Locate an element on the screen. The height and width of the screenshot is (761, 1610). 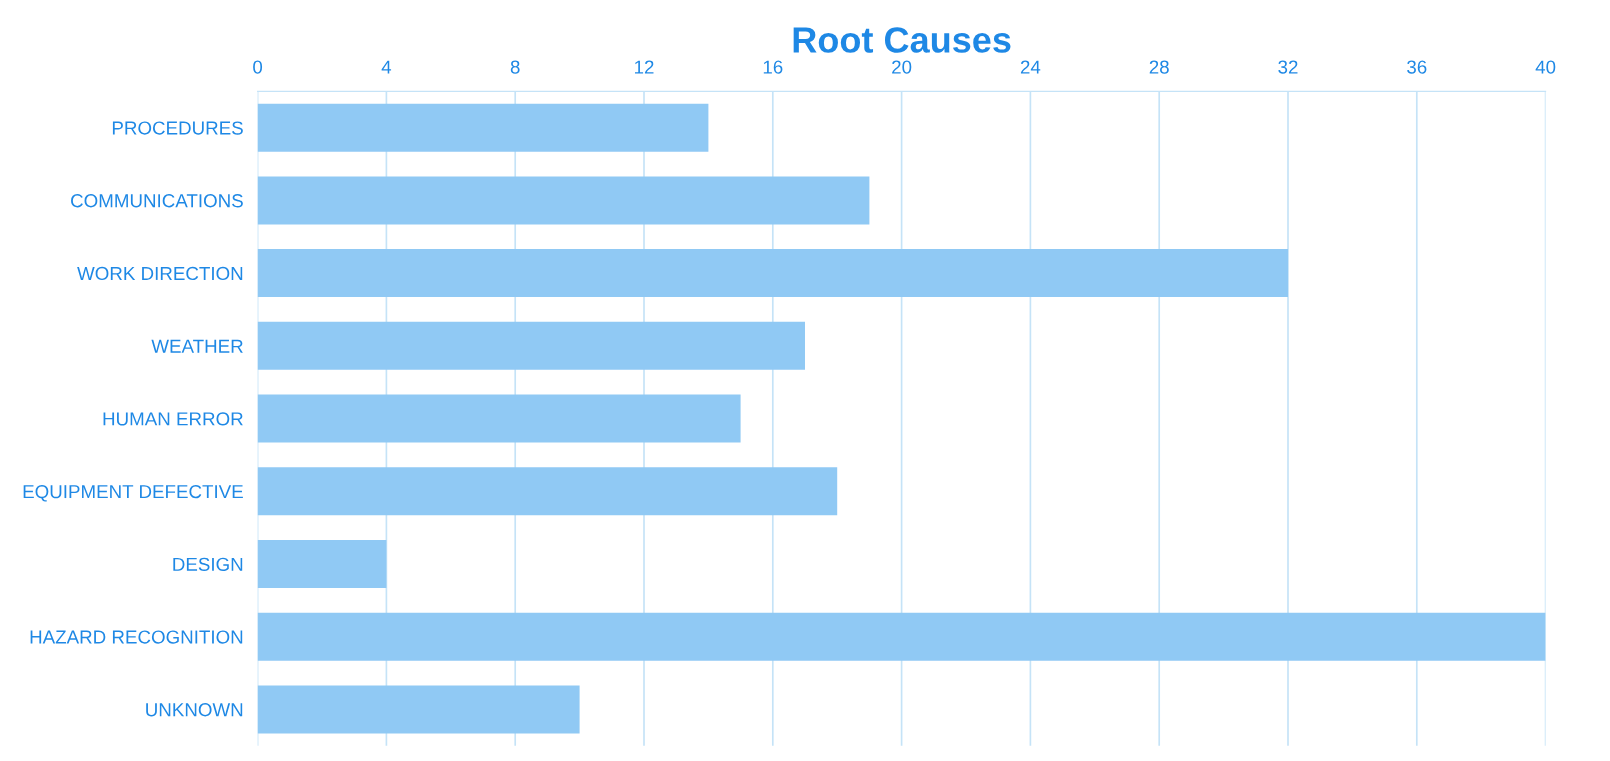
x-tick-label: 0 is located at coordinates (258, 67).